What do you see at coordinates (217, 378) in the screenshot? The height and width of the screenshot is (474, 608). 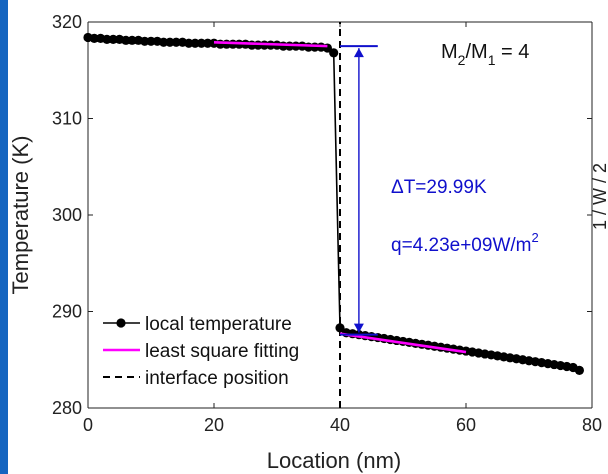 I see `legend-label-interface-position: interface position` at bounding box center [217, 378].